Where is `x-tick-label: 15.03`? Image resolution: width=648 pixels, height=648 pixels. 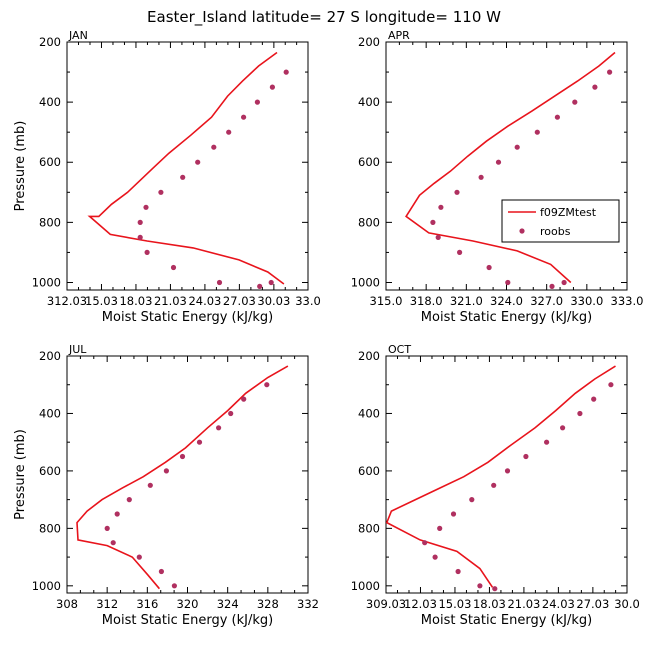 x-tick-label: 15.03 is located at coordinates (454, 604).